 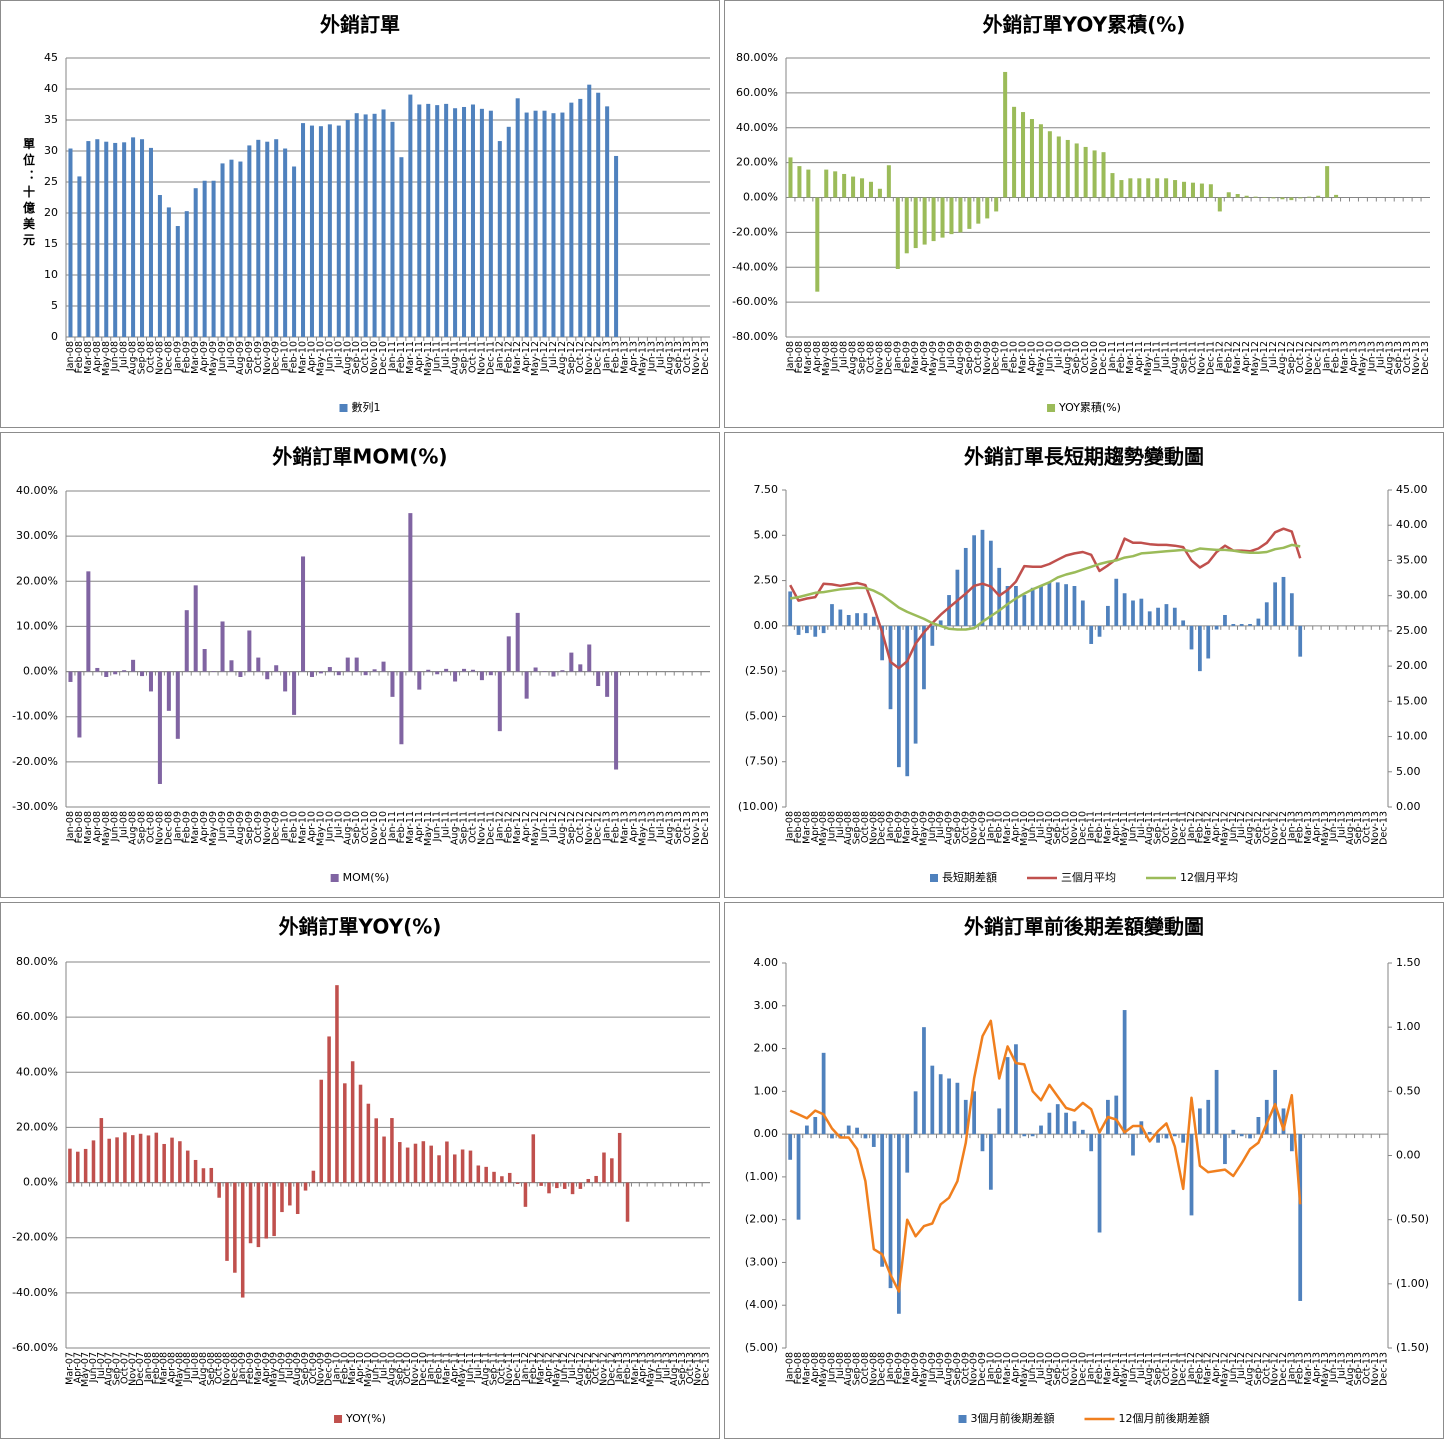 What do you see at coordinates (37, 1016) in the screenshot?
I see `y-tick-label: 60.00%` at bounding box center [37, 1016].